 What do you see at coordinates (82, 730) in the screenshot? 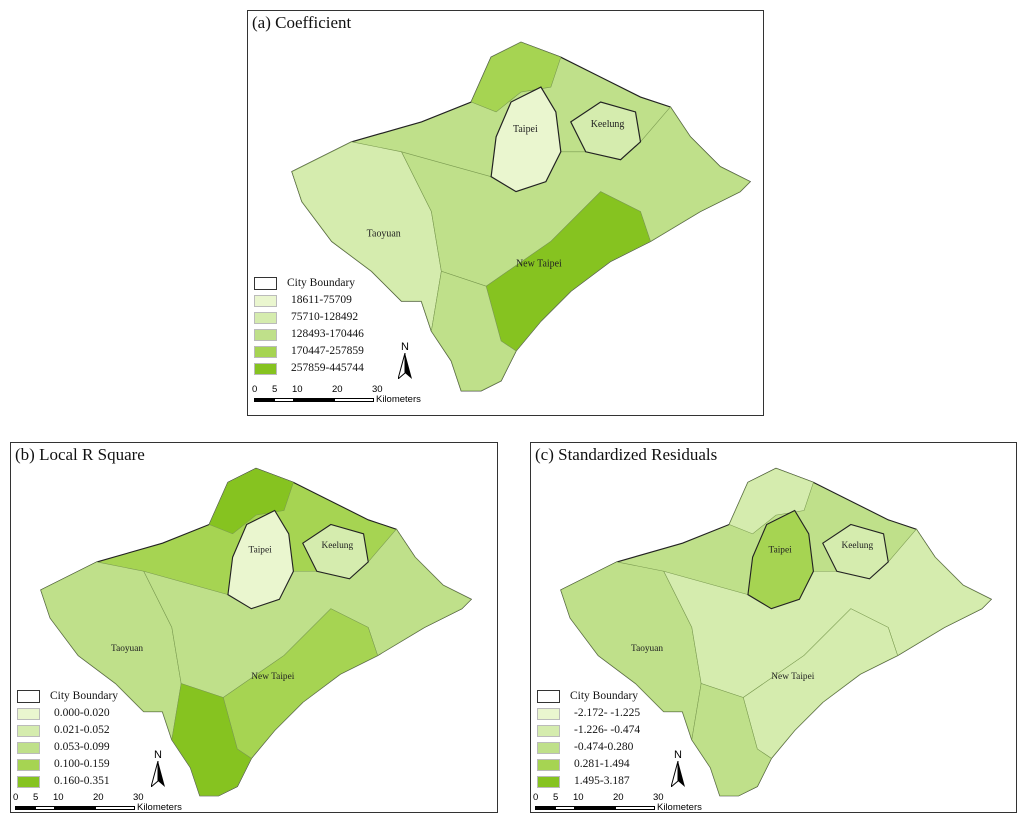
I see `legend-label: 0.021-0.052` at bounding box center [82, 730].